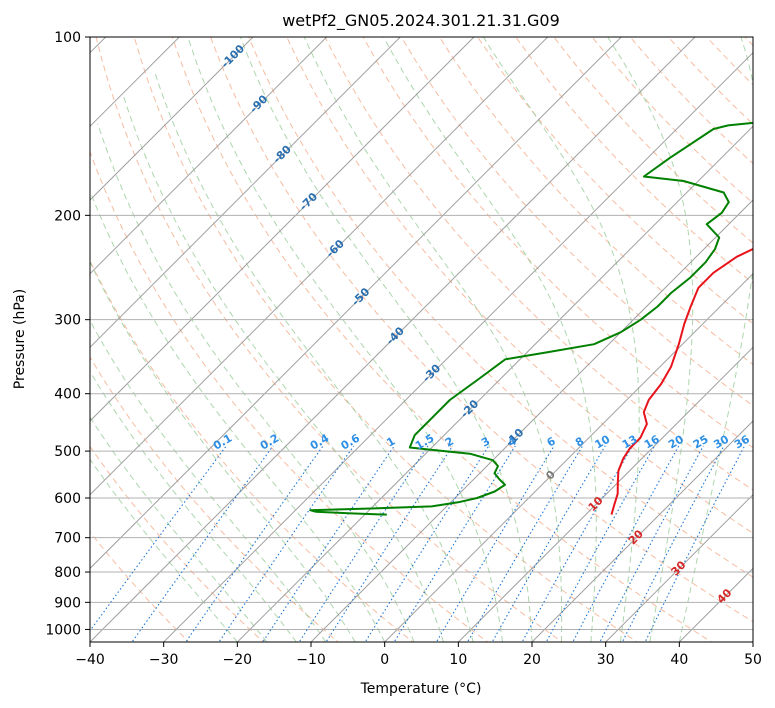 The width and height of the screenshot is (775, 708). What do you see at coordinates (67, 216) in the screenshot?
I see `y-tick-label: 200` at bounding box center [67, 216].